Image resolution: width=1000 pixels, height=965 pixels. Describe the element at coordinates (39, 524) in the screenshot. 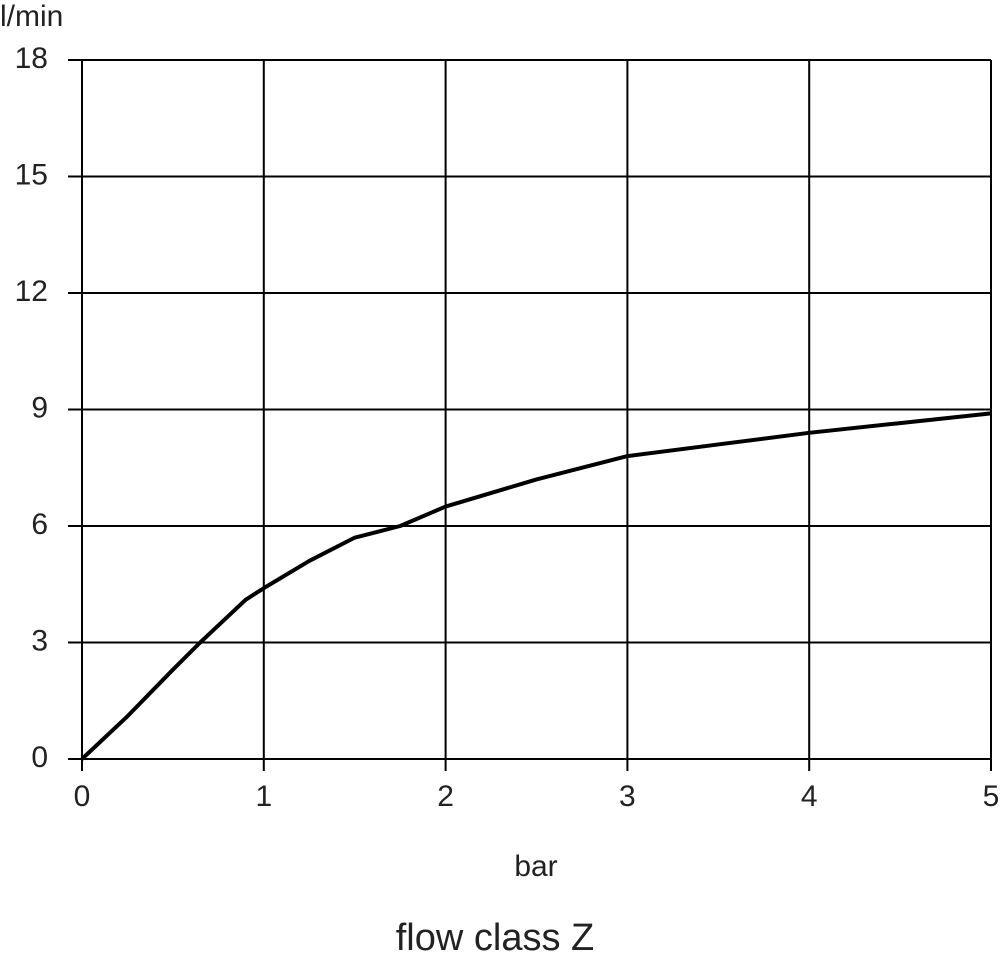

I see `y-tick-label: 6` at that location.